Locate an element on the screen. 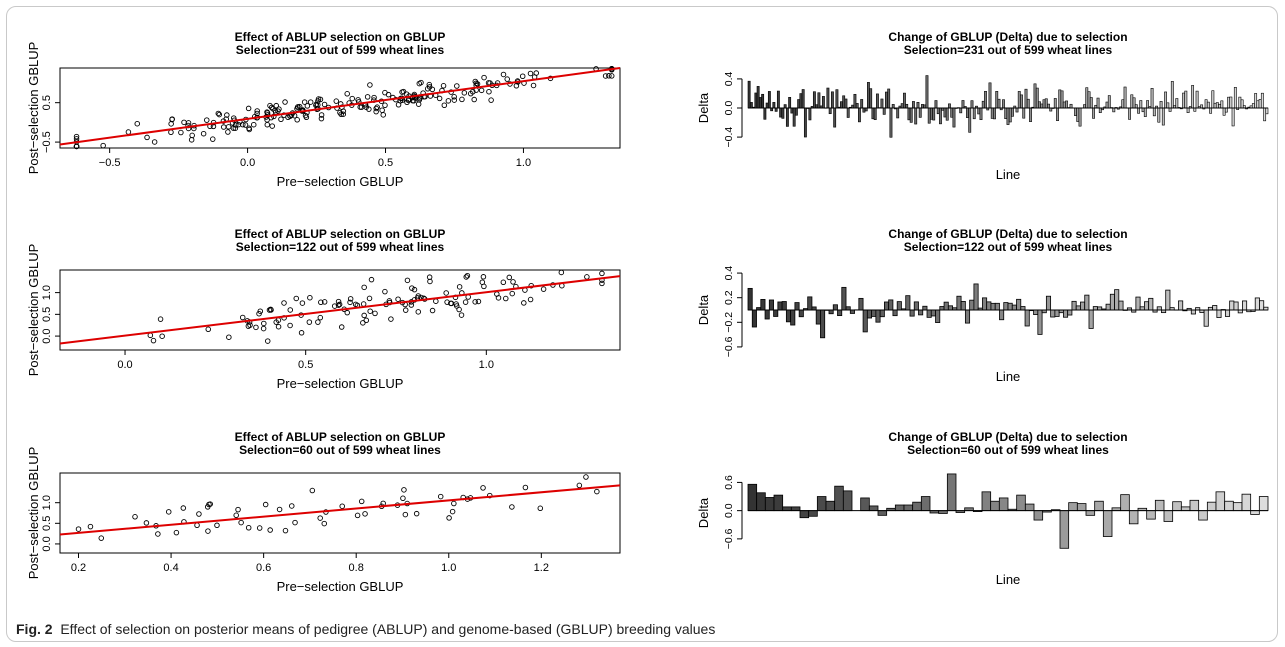  y-tick-label: 1.0 is located at coordinates (47, 502).